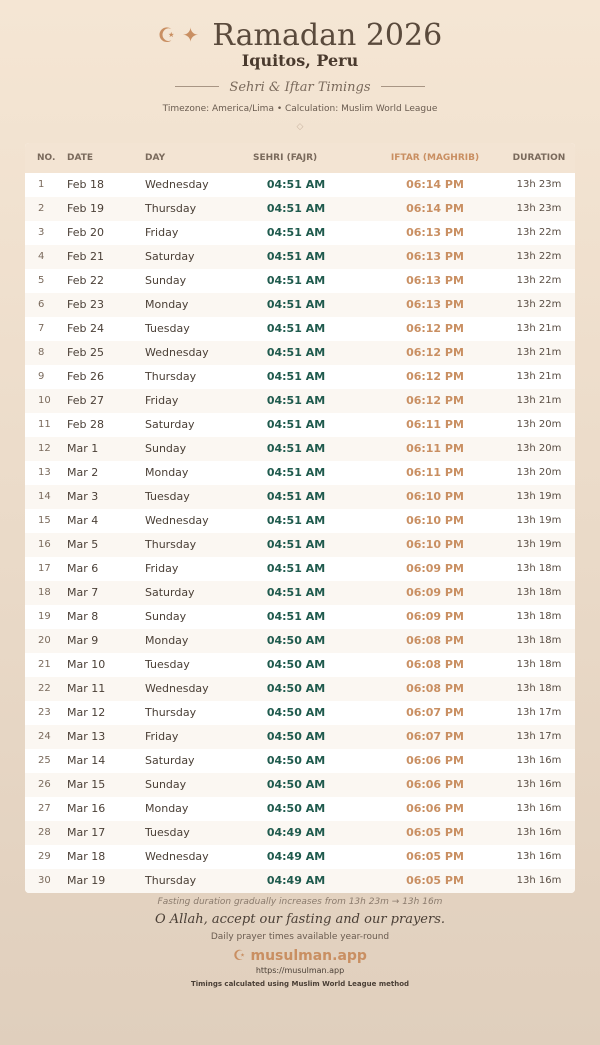  I want to click on row-number: 18, so click(44, 592).